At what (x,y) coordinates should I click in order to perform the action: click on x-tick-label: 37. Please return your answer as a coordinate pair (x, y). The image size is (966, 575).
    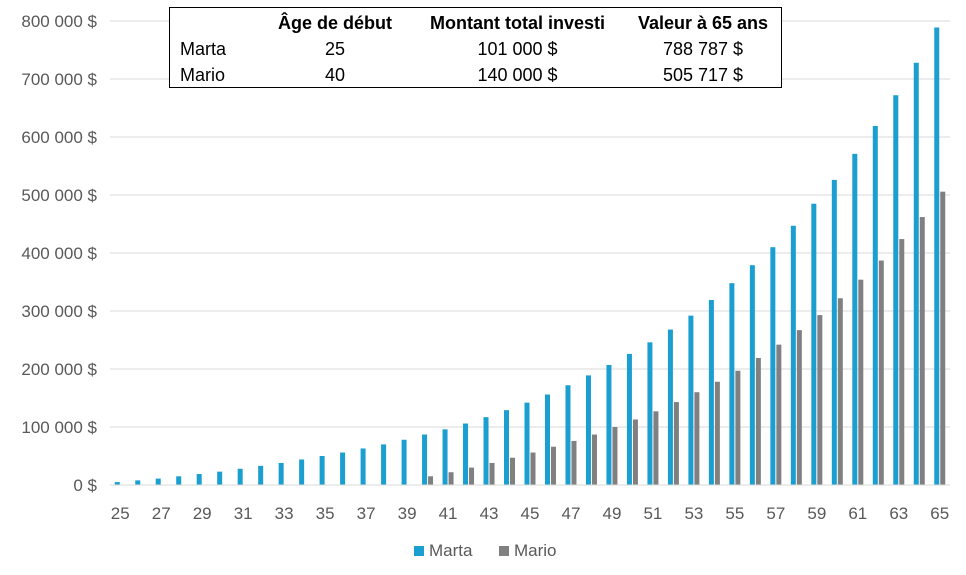
    Looking at the image, I should click on (366, 513).